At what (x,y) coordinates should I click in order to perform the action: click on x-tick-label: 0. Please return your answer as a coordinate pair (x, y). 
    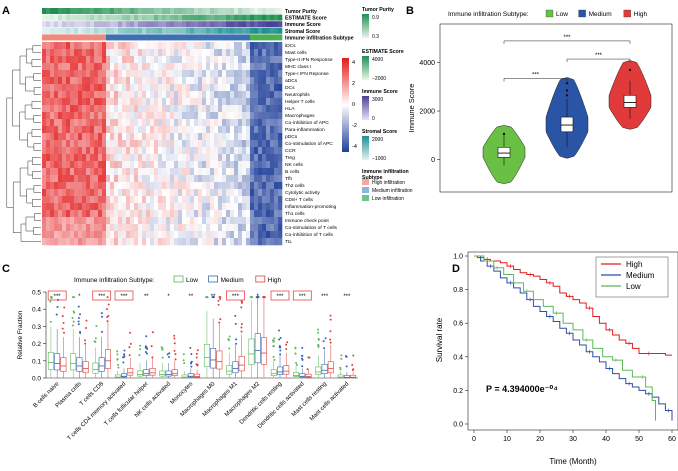
    Looking at the image, I should click on (474, 439).